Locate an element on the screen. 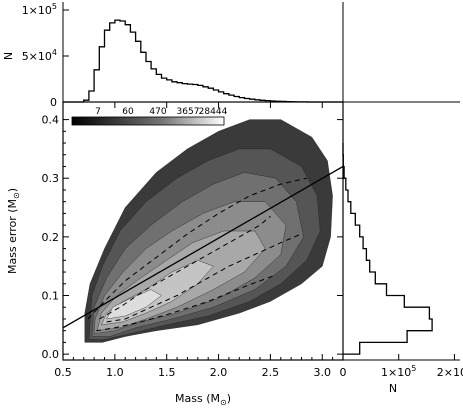 This screenshot has width=463, height=412. main-x-axis-label: Mass (M⊙) is located at coordinates (203, 399).